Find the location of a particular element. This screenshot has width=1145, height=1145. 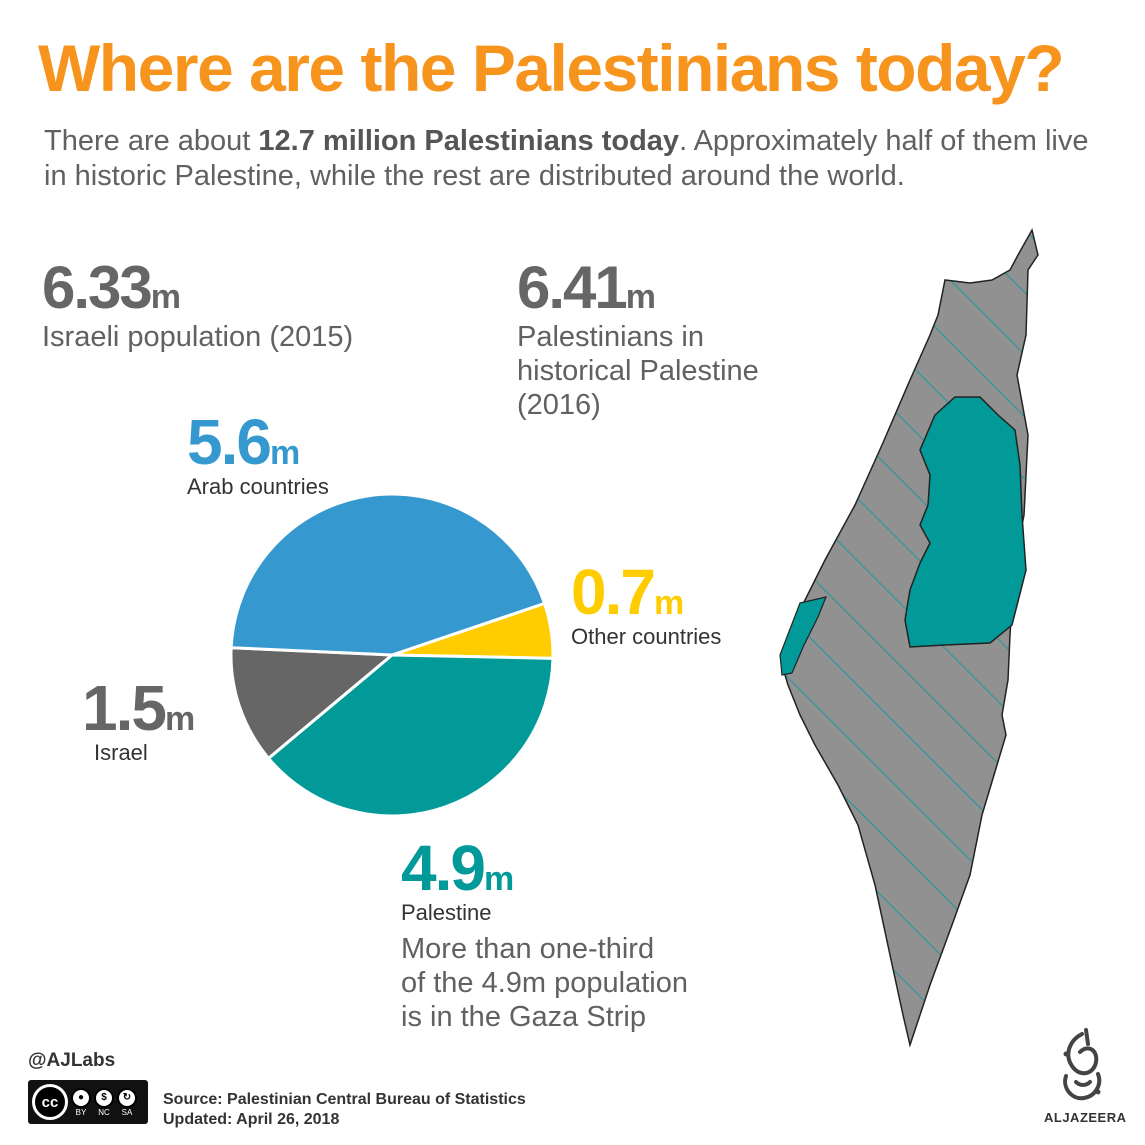

cc-nc: $ NC is located at coordinates (104, 1102).